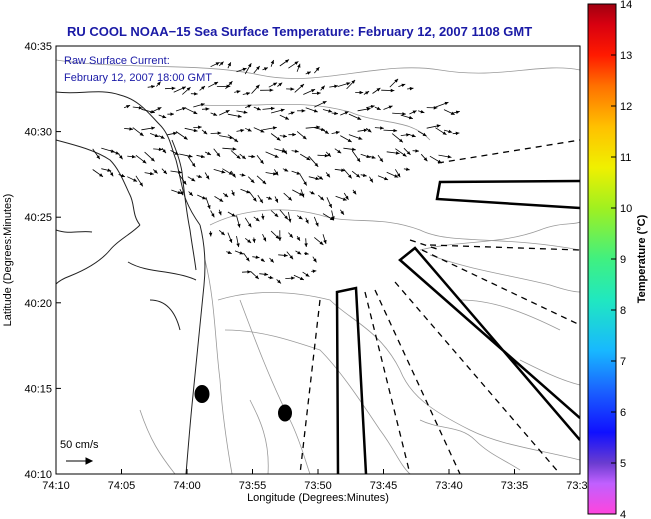 This screenshot has height=519, width=651. I want to click on x-tick-label: 73:45, so click(384, 486).